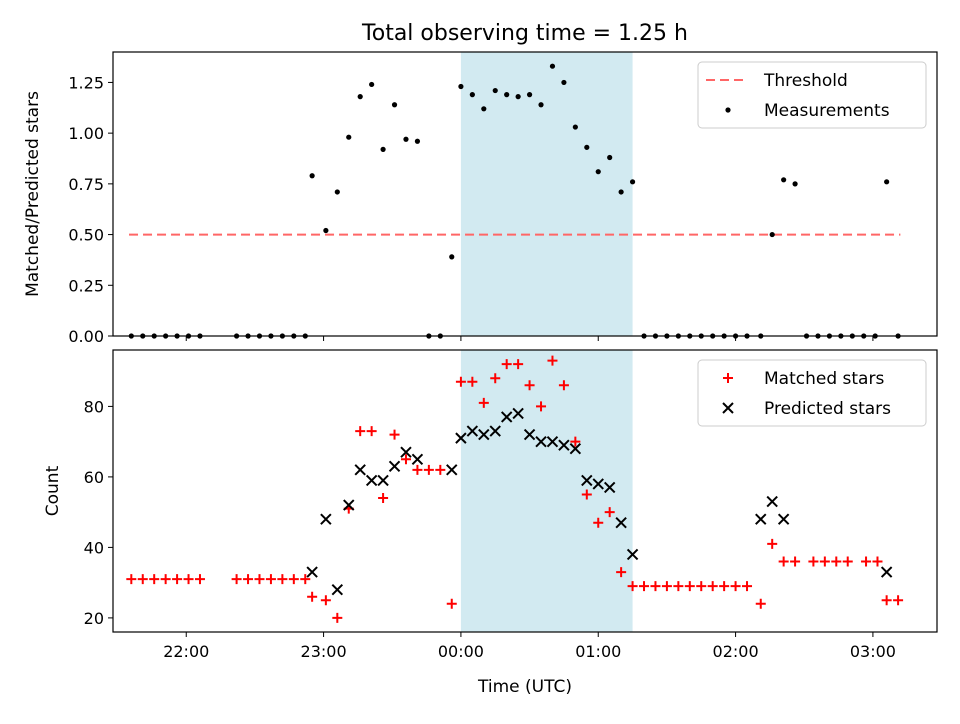 Image resolution: width=960 pixels, height=724 pixels. Describe the element at coordinates (546, 491) in the screenshot. I see `bottom-shaded-observing-window` at that location.